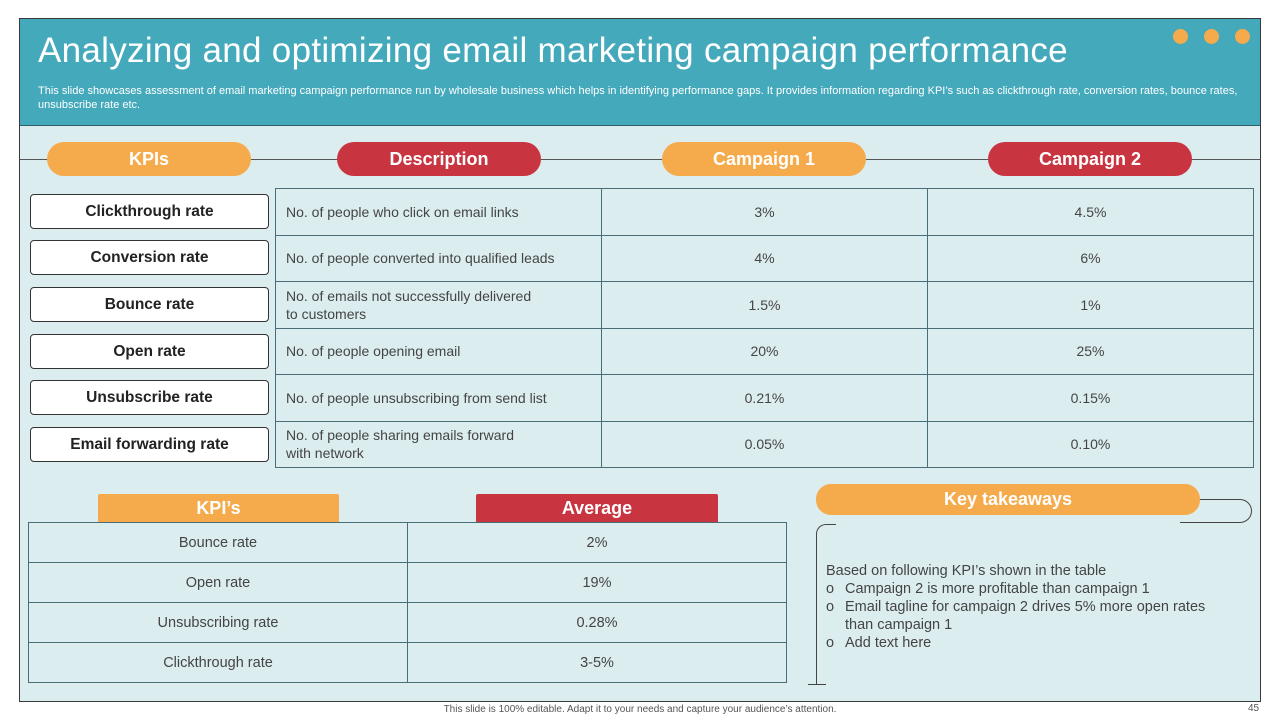 Image resolution: width=1280 pixels, height=720 pixels. Describe the element at coordinates (218, 542) in the screenshot. I see `table-cell-kpi: Bounce rate` at that location.